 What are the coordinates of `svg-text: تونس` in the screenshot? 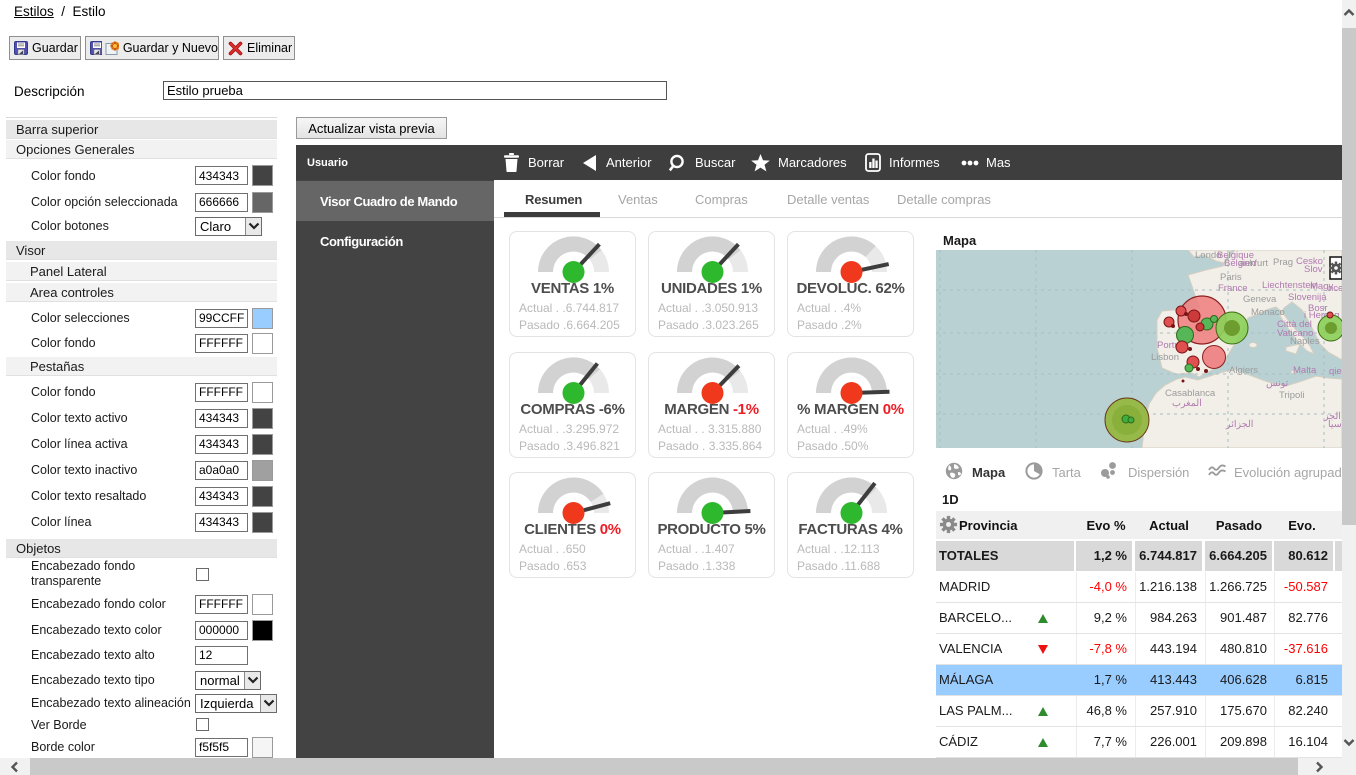 It's located at (1277, 383).